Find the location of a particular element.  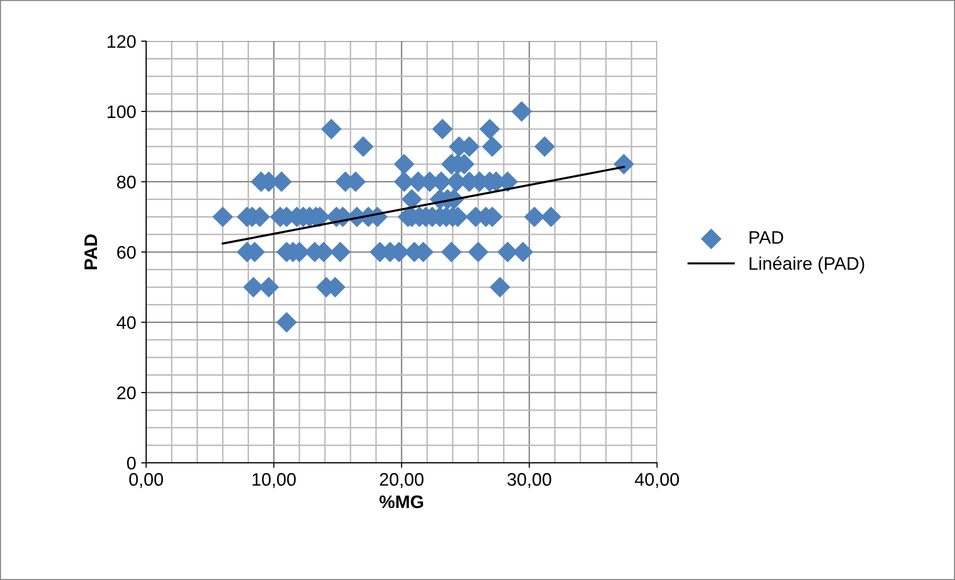

x-tick-label: 0,00 is located at coordinates (146, 480).